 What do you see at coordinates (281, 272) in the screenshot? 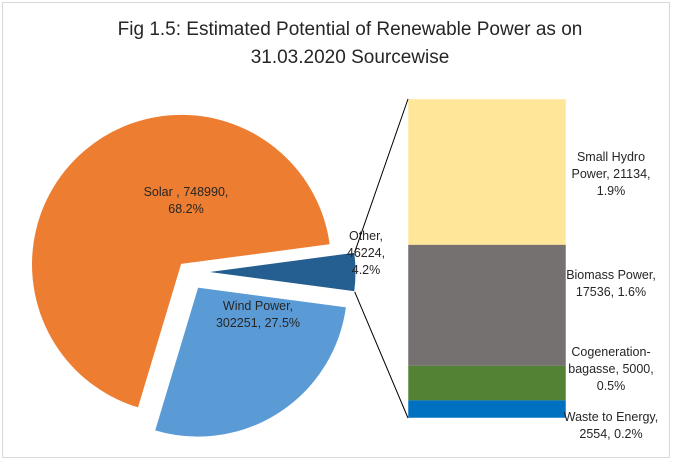
I see `pie-slice-other` at bounding box center [281, 272].